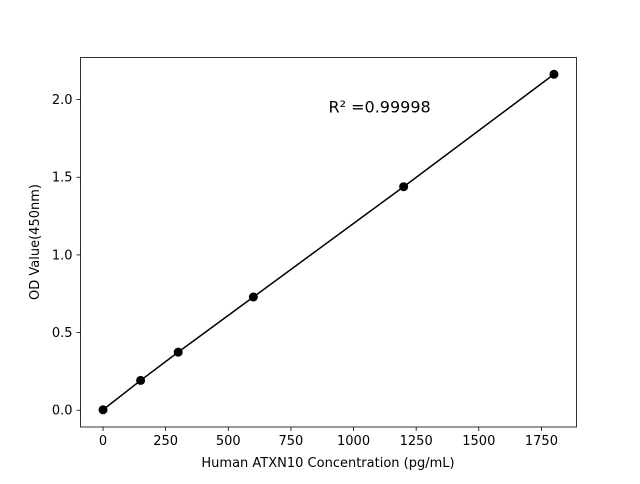 This screenshot has height=484, width=640. What do you see at coordinates (416, 441) in the screenshot?
I see `x-tick-label: 1250` at bounding box center [416, 441].